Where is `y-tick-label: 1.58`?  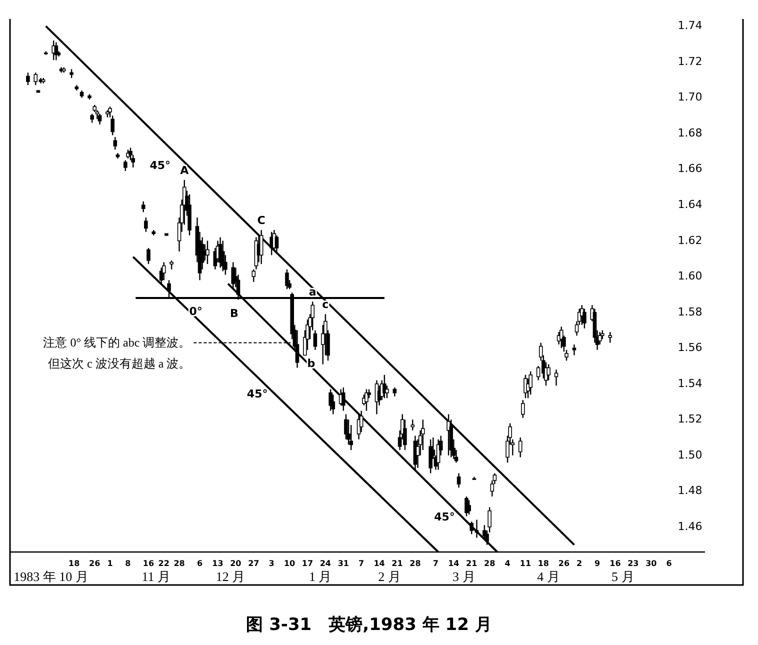
y-tick-label: 1.58 is located at coordinates (690, 311).